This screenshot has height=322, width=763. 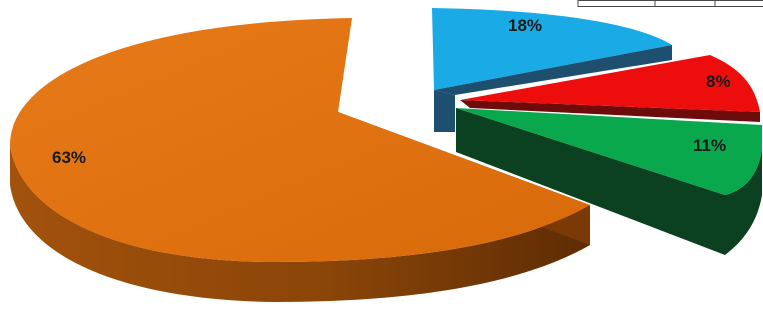 What do you see at coordinates (609, 151) in the screenshot?
I see `slice-11-top` at bounding box center [609, 151].